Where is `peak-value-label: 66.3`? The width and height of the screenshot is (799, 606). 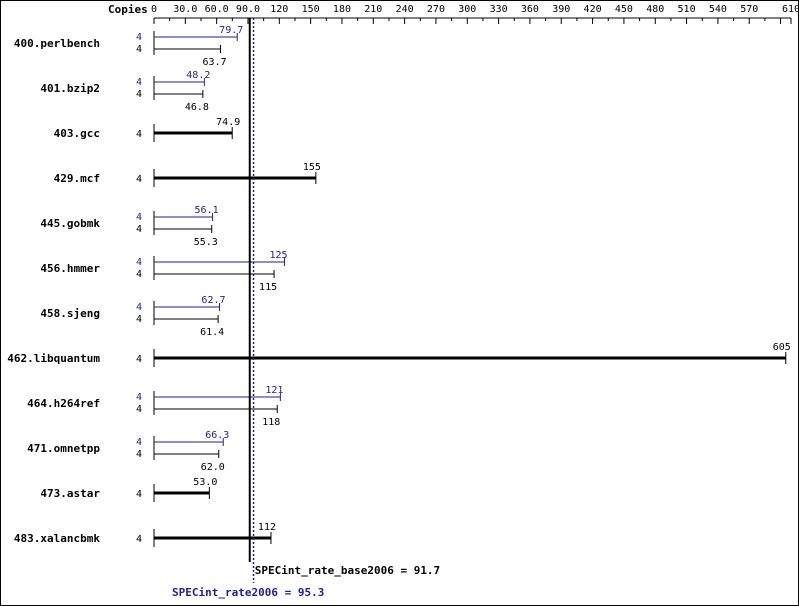 peak-value-label: 66.3 is located at coordinates (217, 435).